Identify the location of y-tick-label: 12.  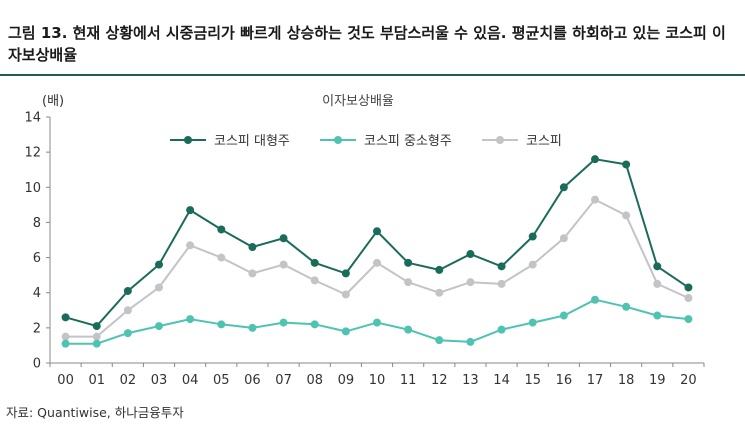
(32, 153).